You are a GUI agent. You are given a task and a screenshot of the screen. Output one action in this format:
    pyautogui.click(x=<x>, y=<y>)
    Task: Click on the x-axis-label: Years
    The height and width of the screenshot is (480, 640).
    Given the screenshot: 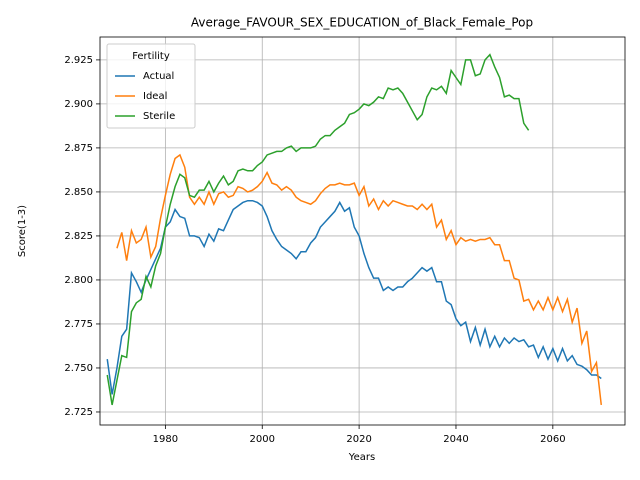 What is the action you would take?
    pyautogui.click(x=361, y=457)
    